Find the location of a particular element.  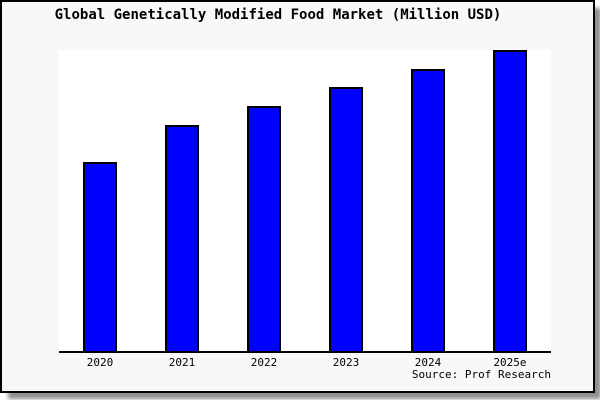

bar-2025e is located at coordinates (510, 200).